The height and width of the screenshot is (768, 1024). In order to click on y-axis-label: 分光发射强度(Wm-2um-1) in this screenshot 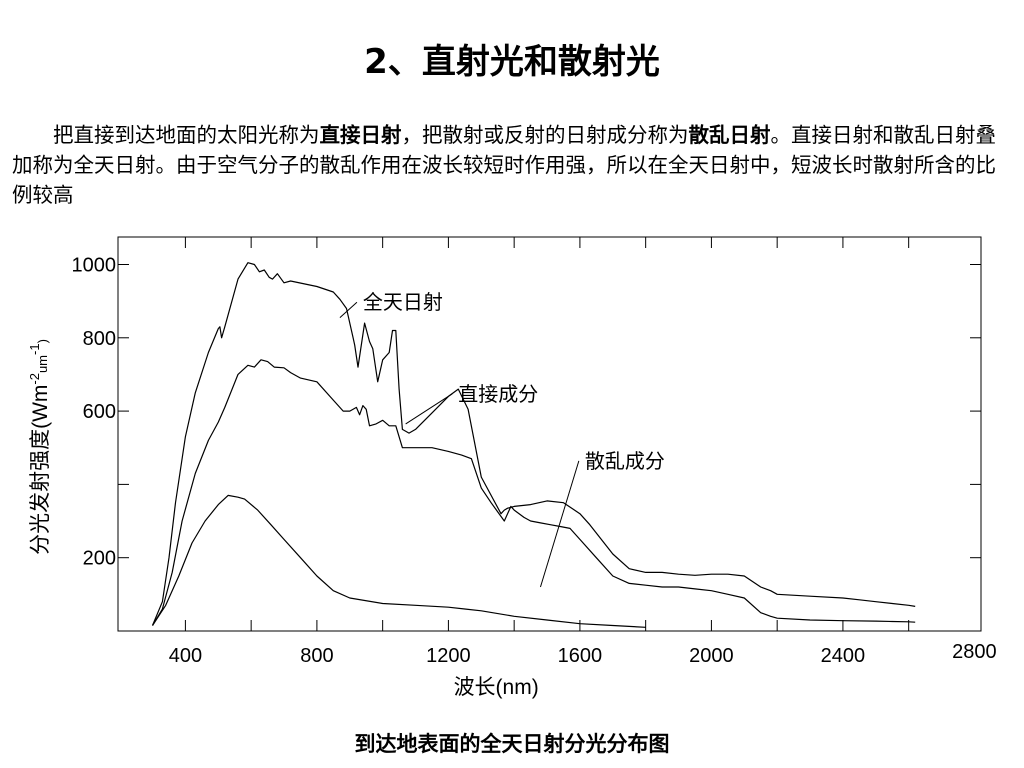, I will do `click(39, 447)`.